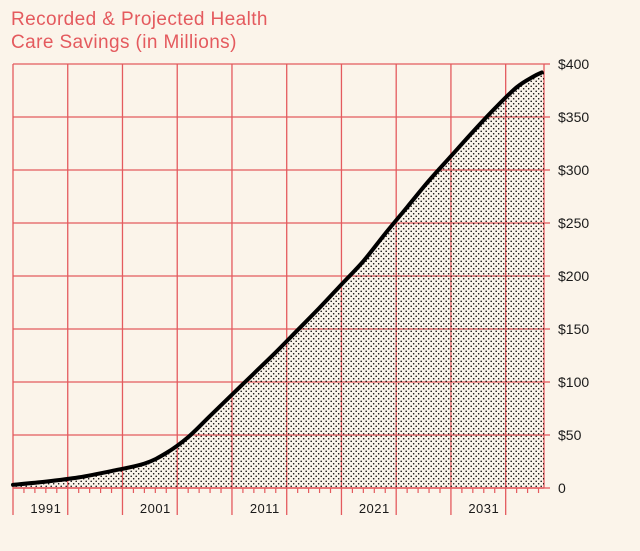 The width and height of the screenshot is (640, 551). I want to click on chart-title-line-2: Care Savings (in Millions), so click(124, 42).